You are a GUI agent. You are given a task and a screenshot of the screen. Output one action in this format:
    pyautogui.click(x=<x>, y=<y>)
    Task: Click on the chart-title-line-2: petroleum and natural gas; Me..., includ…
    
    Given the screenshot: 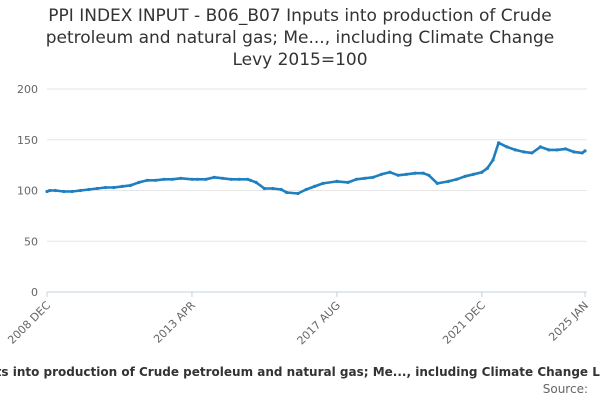 What is the action you would take?
    pyautogui.click(x=300, y=38)
    